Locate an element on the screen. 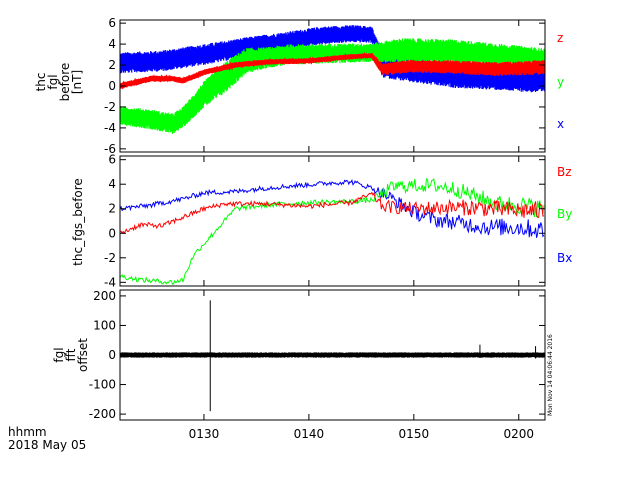 The width and height of the screenshot is (640, 480). y-axis-label: thc_fgs_before is located at coordinates (78, 222).